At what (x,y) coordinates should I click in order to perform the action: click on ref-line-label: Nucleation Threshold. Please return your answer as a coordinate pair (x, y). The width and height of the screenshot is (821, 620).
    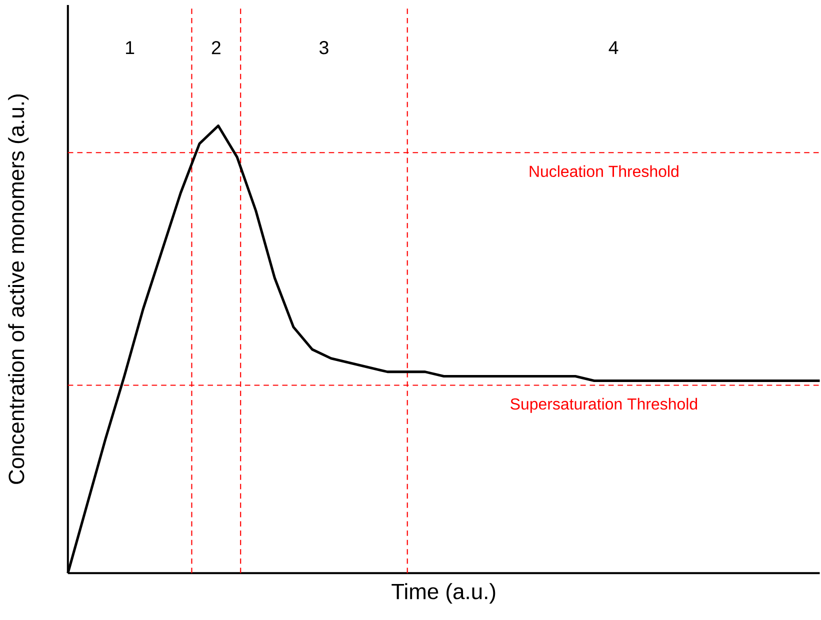
    Looking at the image, I should click on (604, 171).